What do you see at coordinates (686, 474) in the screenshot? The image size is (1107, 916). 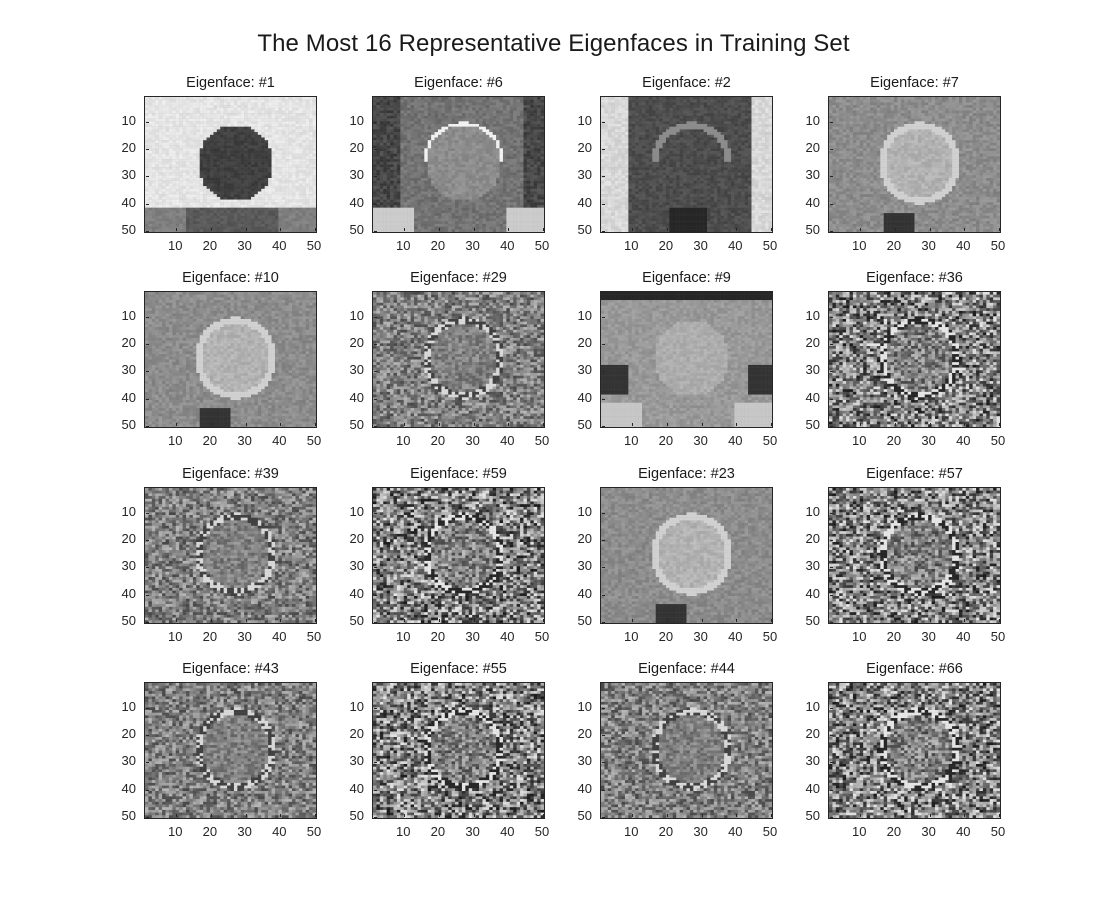 I see `eigenface-panel-title: Eigenface: #23` at bounding box center [686, 474].